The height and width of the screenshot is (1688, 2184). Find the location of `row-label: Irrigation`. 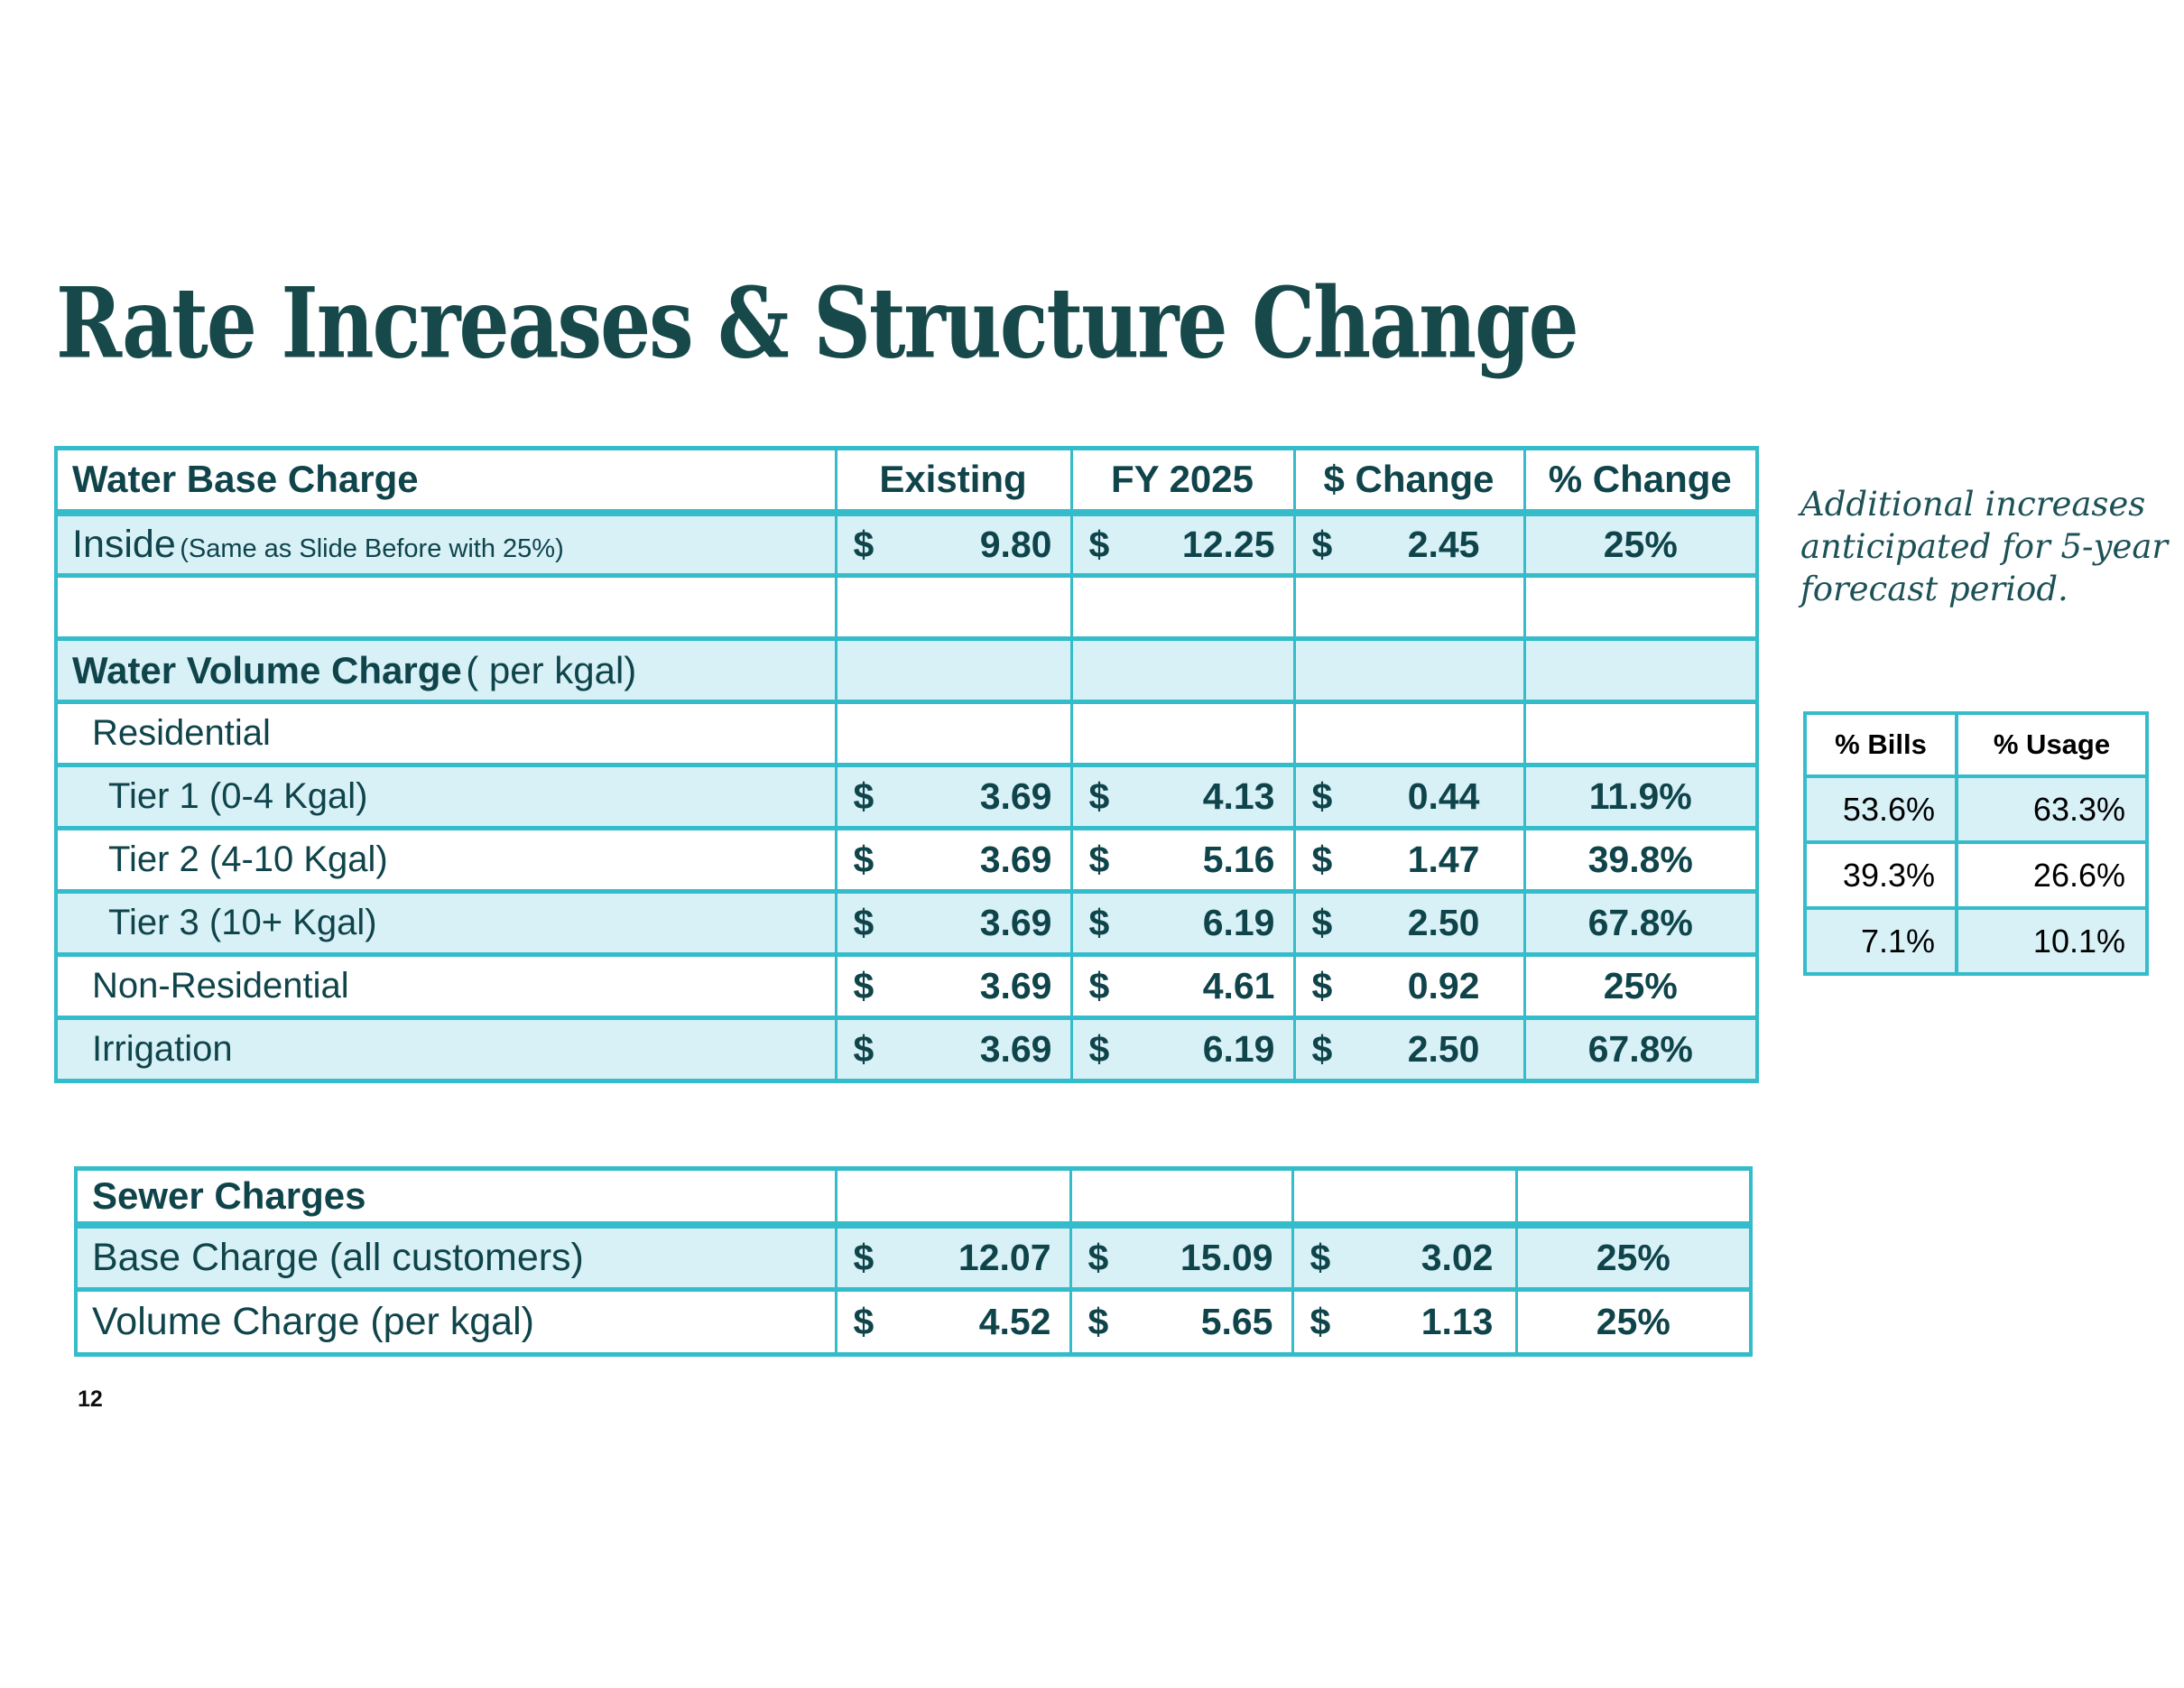

row-label: Irrigation is located at coordinates (162, 1049).